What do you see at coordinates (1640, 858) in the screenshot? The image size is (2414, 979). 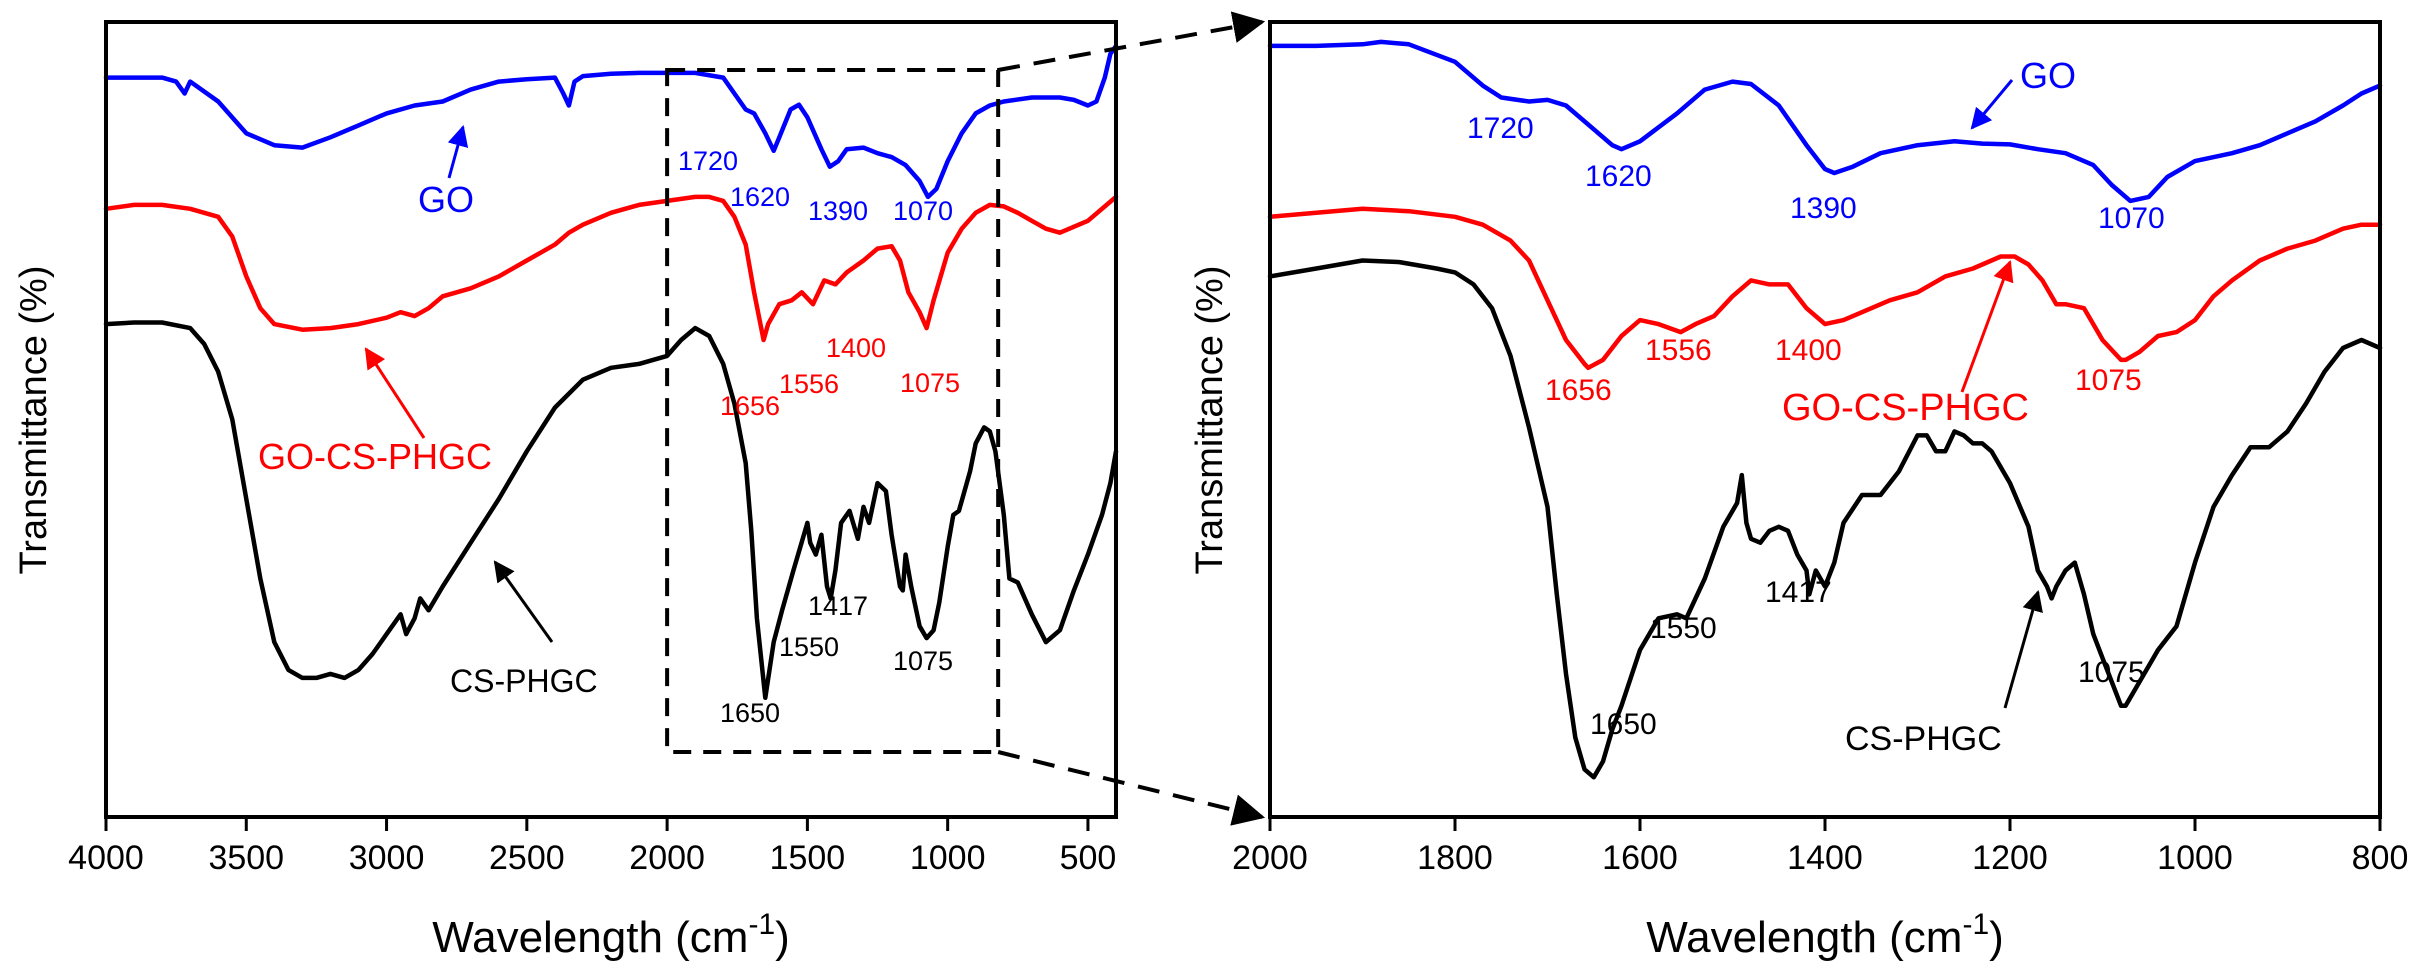 I see `x-tick-label: 1600` at bounding box center [1640, 858].